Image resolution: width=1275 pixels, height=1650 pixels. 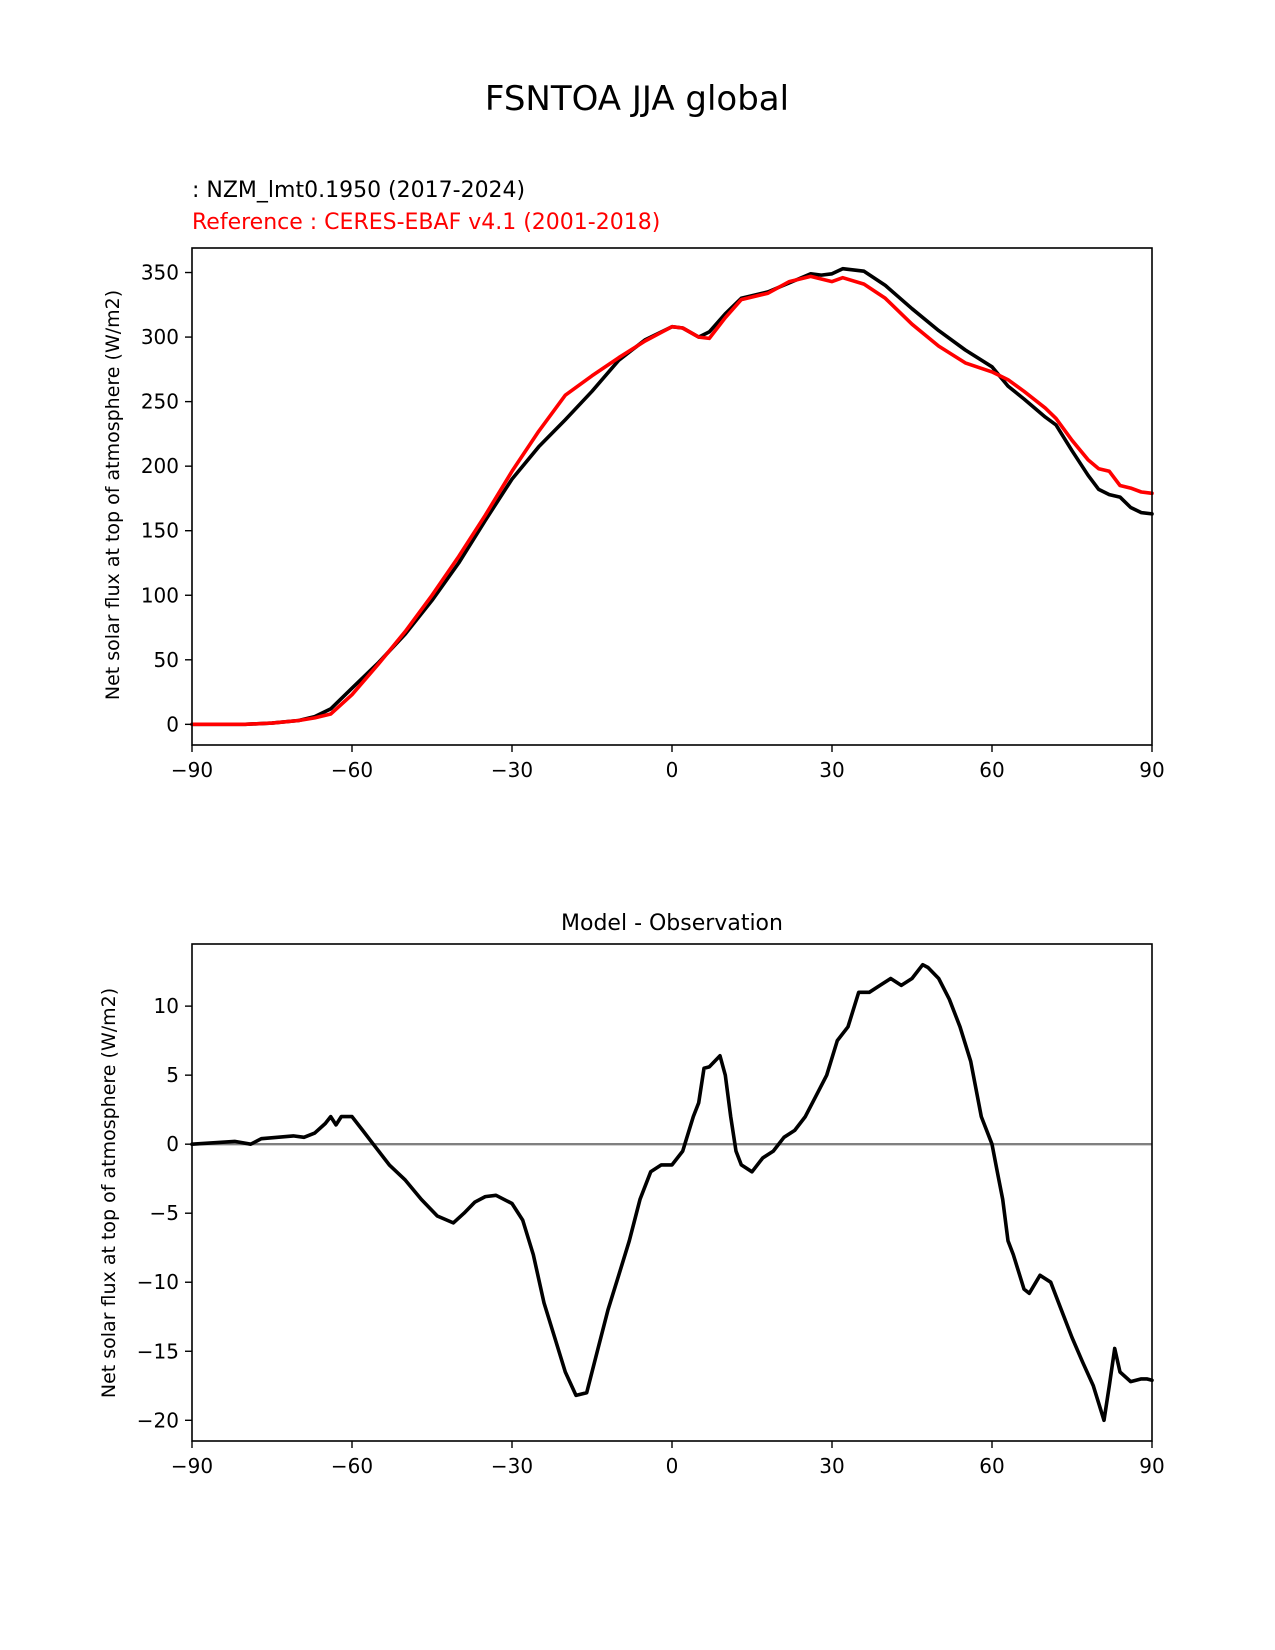 I want to click on y-tick-label: −5, so click(x=164, y=1213).